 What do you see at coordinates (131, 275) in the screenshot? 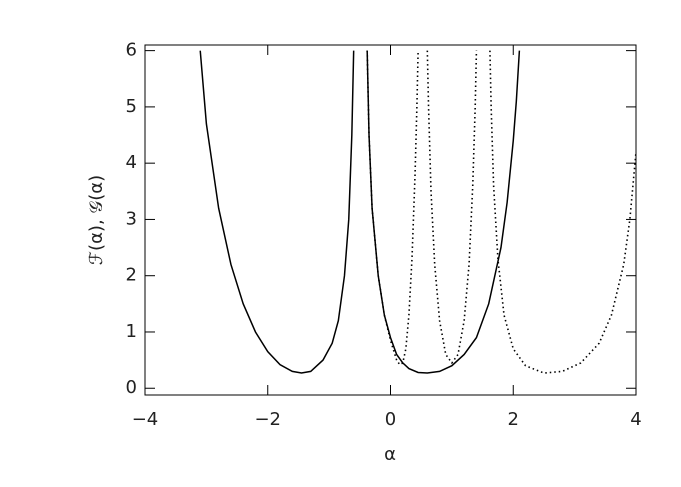
I see `y-tick-label: 2` at bounding box center [131, 275].